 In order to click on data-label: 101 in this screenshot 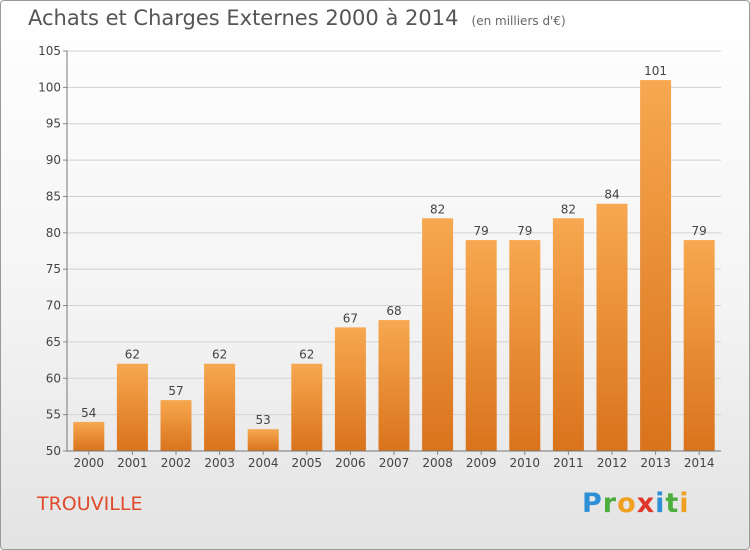, I will do `click(655, 71)`.